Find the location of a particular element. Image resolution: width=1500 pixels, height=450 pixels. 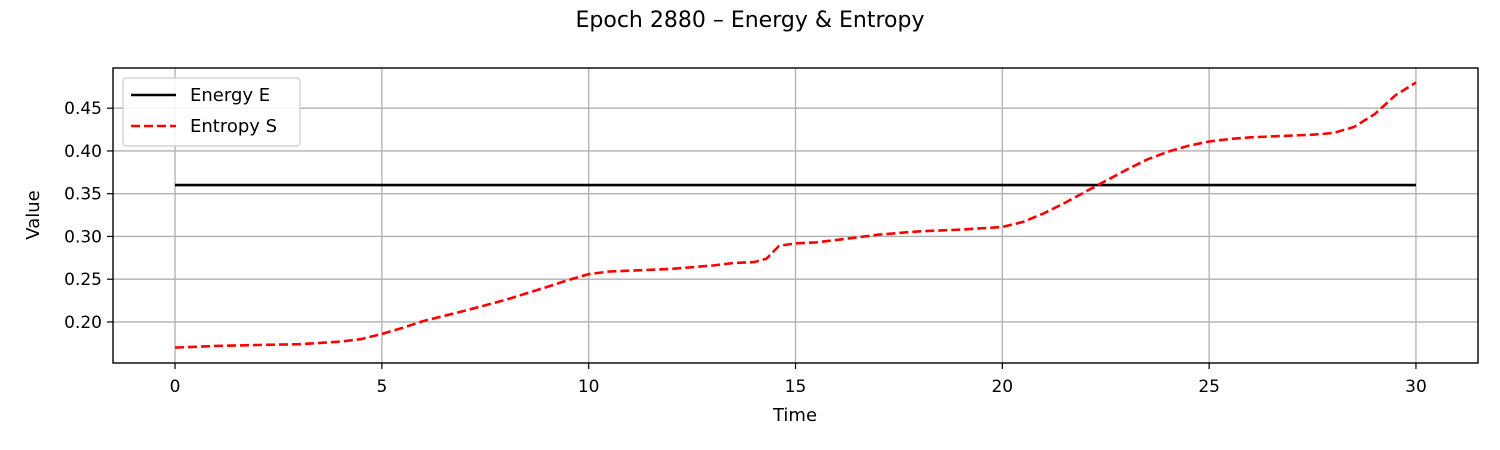

y-tick-label-1: 0.25 is located at coordinates (83, 280).